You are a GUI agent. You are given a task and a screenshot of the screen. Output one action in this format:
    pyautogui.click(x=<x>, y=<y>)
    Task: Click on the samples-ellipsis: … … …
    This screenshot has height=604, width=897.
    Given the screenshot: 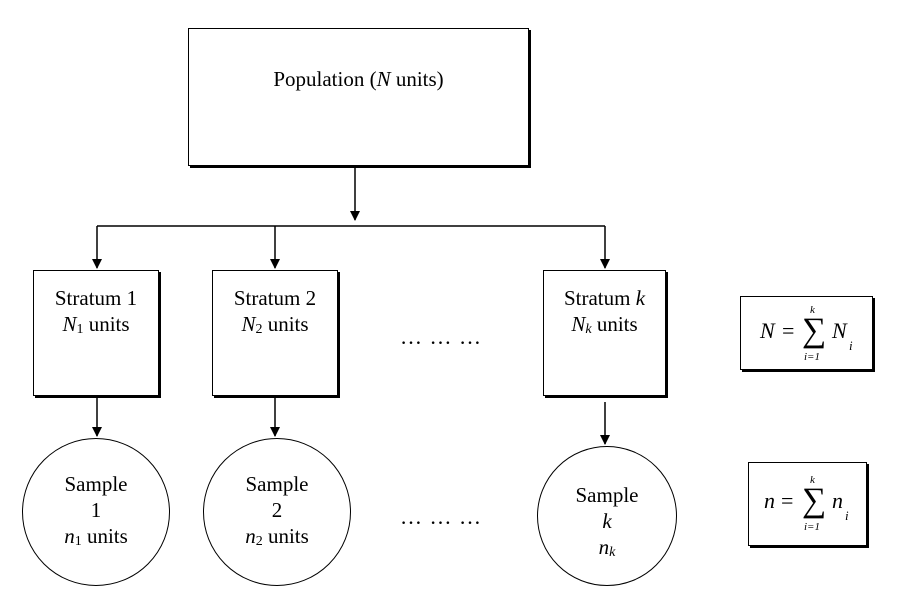 What is the action you would take?
    pyautogui.click(x=441, y=516)
    